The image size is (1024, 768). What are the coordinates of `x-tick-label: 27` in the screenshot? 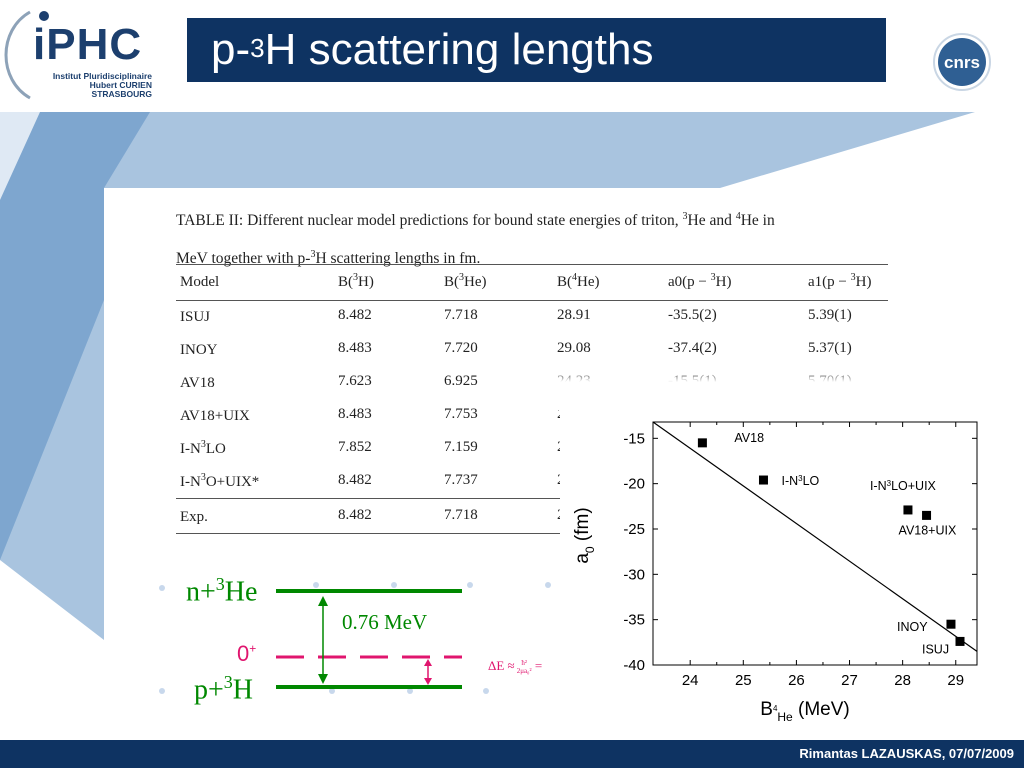 It's located at (849, 680).